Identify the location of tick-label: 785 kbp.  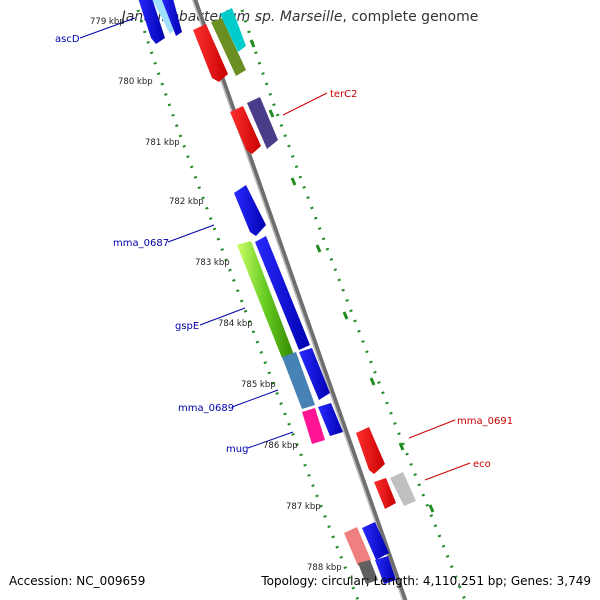
(258, 385).